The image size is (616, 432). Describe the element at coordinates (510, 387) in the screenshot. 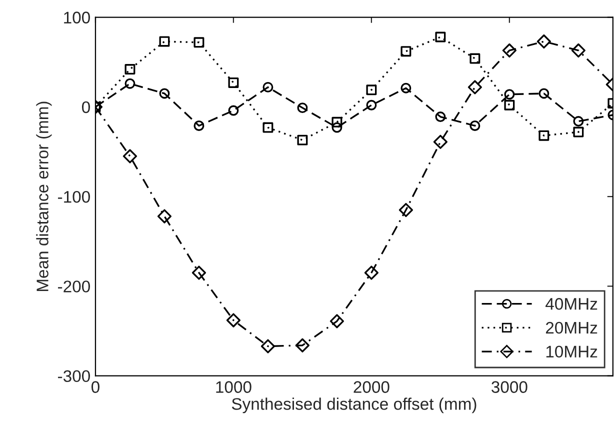

I see `x-tick-label: 3000` at that location.